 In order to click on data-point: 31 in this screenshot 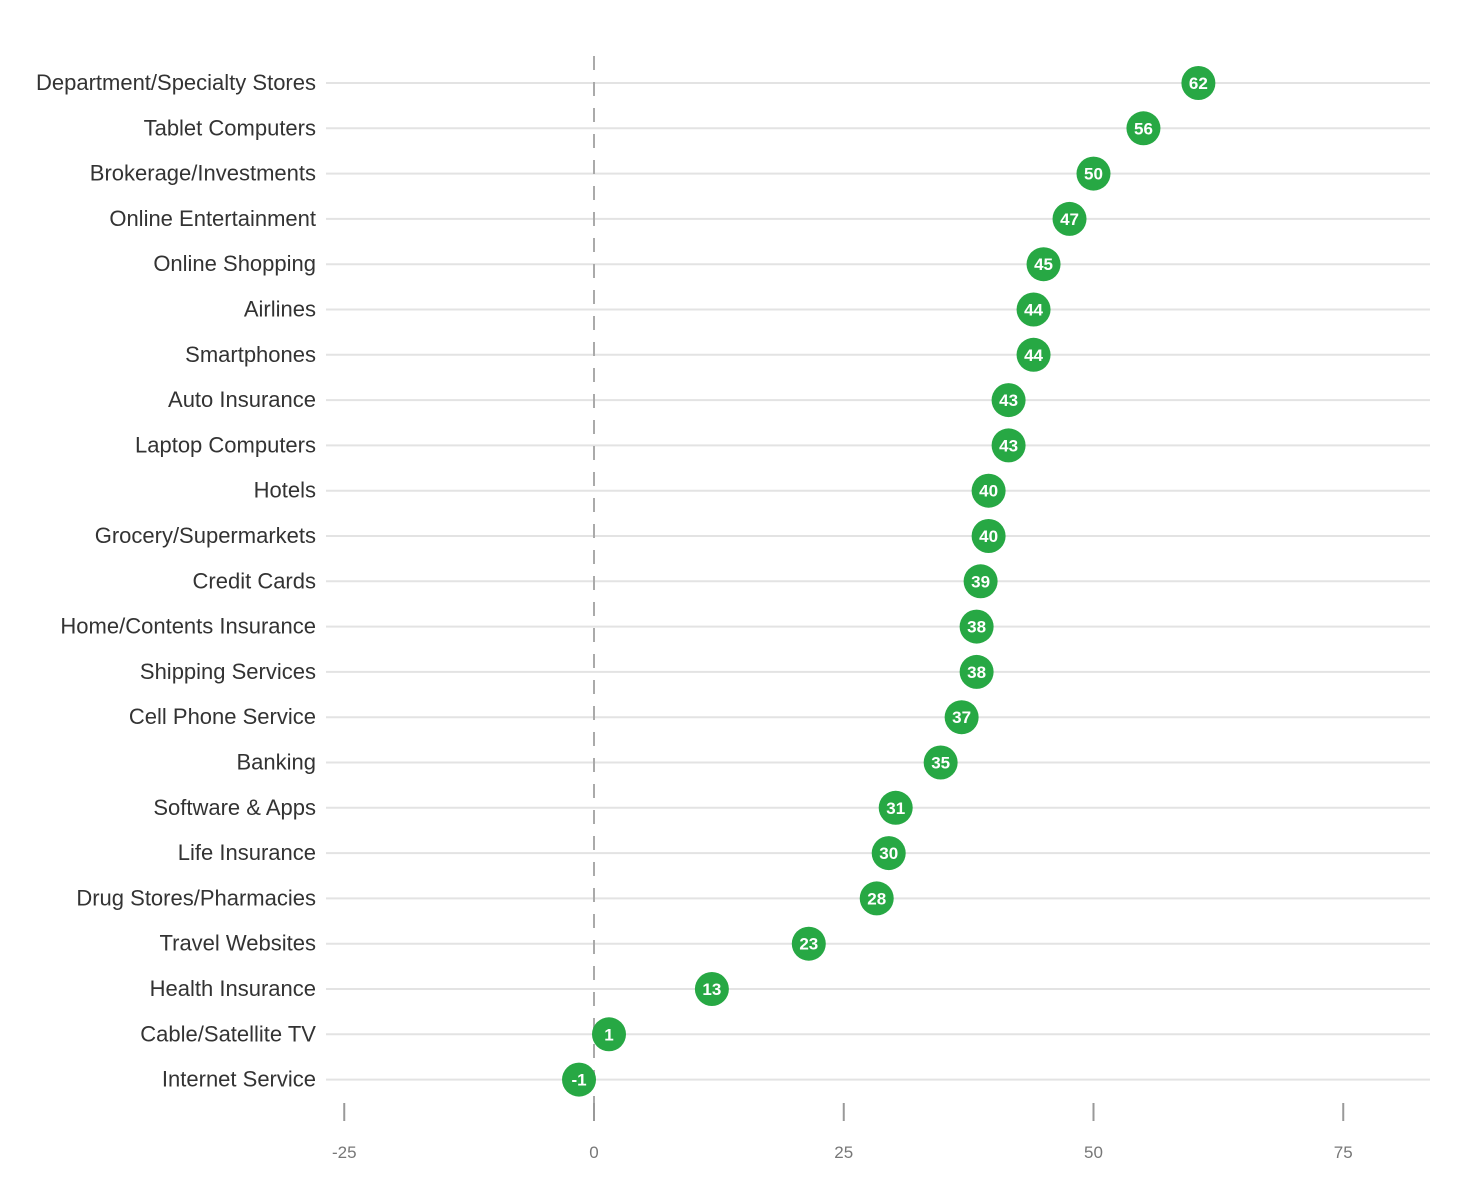, I will do `click(895, 807)`.